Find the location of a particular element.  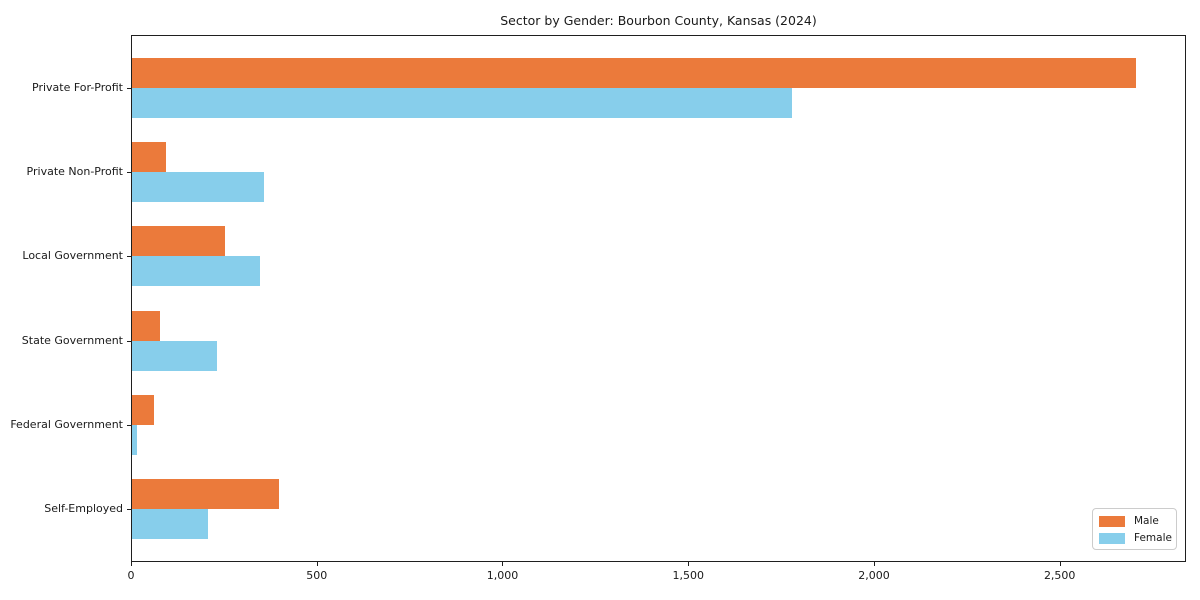

x-tick-label-1000: 1,000 is located at coordinates (502, 575).